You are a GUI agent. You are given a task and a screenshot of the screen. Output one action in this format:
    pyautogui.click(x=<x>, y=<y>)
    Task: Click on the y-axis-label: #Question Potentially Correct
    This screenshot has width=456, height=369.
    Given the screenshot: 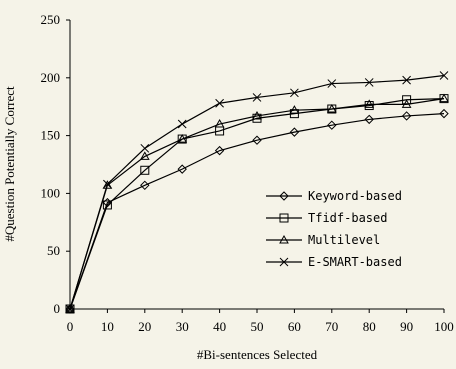 What is the action you would take?
    pyautogui.click(x=9, y=164)
    